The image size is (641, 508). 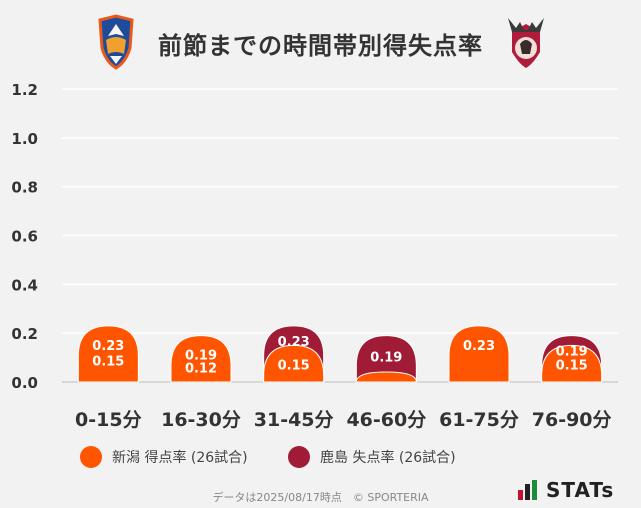 I want to click on x-tick-label: 61-75分, so click(x=479, y=420).